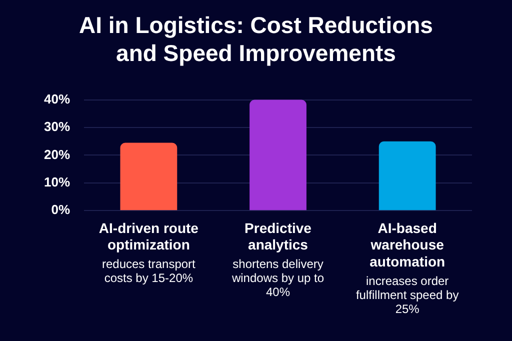 This screenshot has height=341, width=512. What do you see at coordinates (57, 154) in the screenshot?
I see `y-tick-label: 20%` at bounding box center [57, 154].